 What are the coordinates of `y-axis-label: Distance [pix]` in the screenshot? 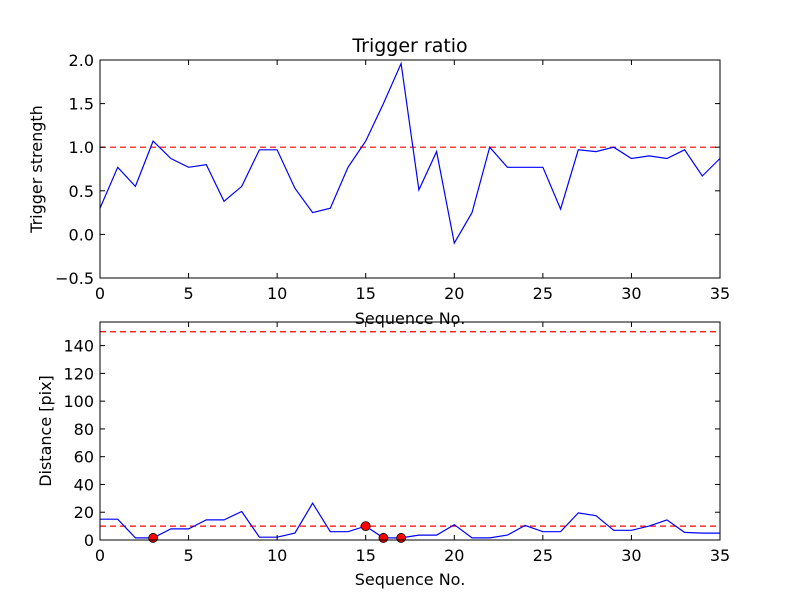 It's located at (45, 431).